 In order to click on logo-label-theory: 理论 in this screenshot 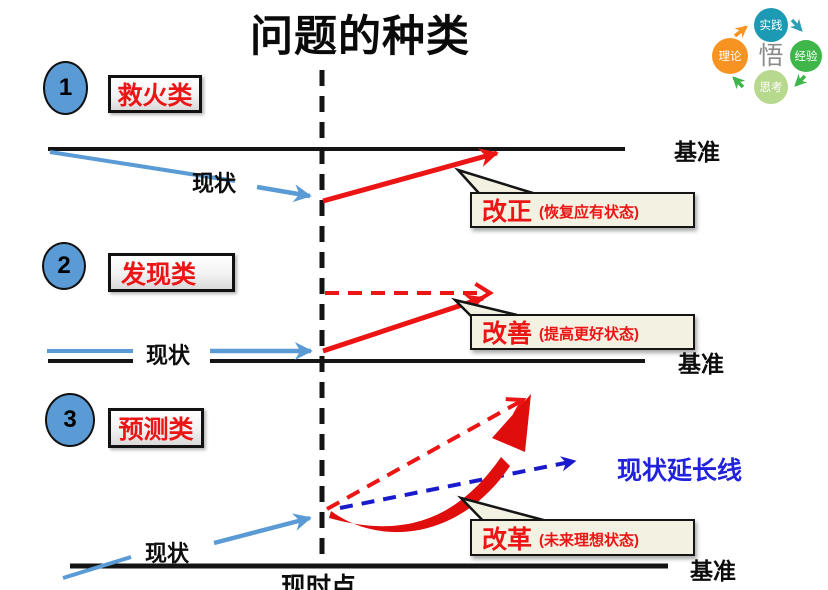, I will do `click(730, 56)`.